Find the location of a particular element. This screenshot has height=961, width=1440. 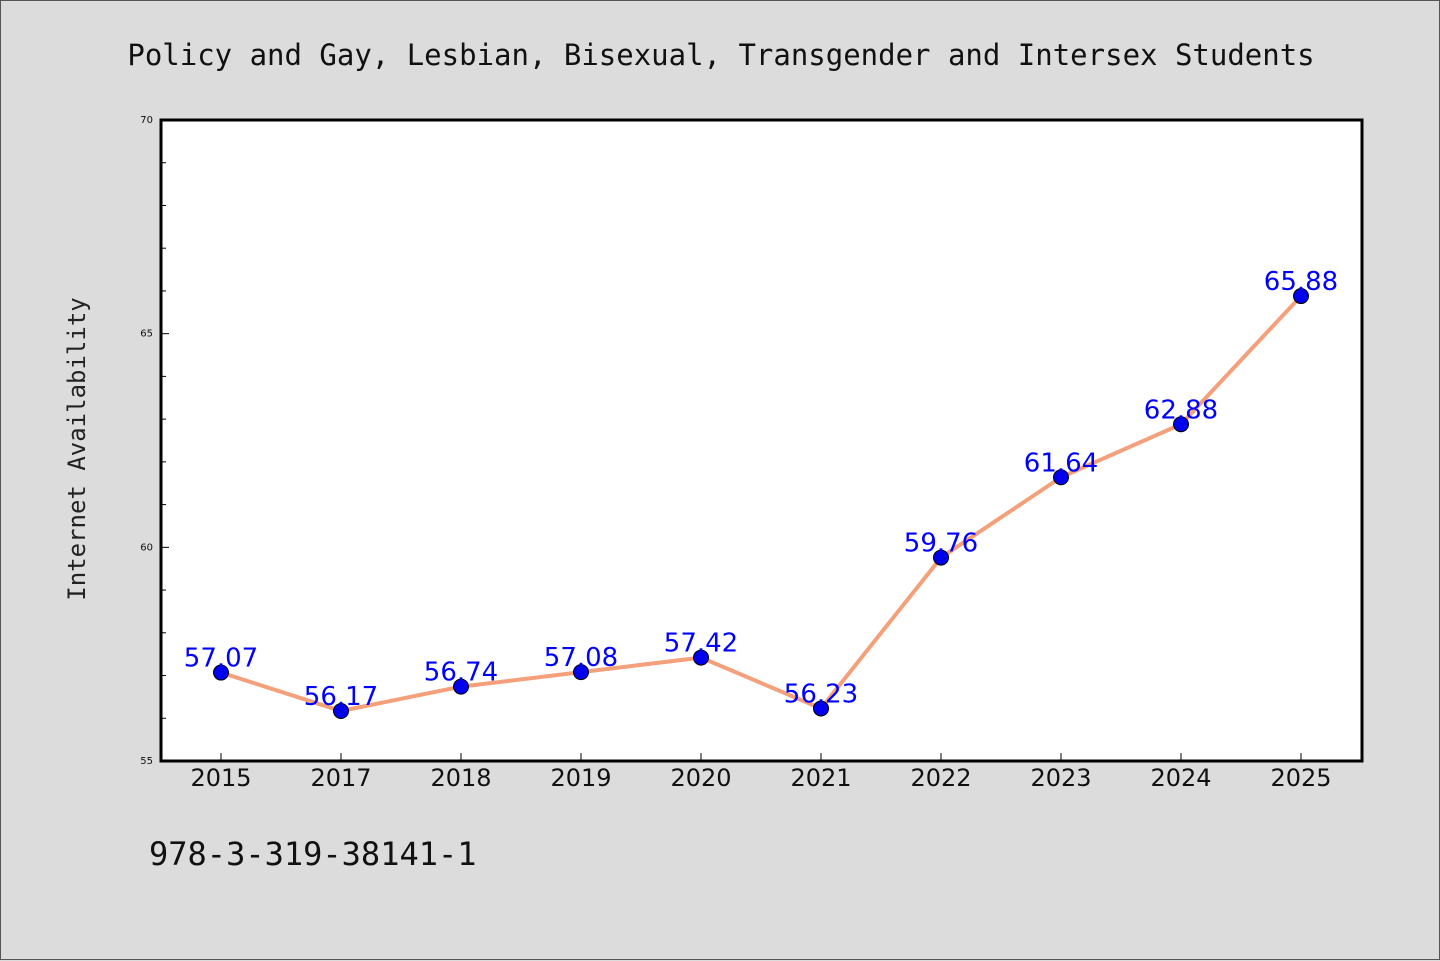

x-tick-label: 2020 is located at coordinates (700, 778).